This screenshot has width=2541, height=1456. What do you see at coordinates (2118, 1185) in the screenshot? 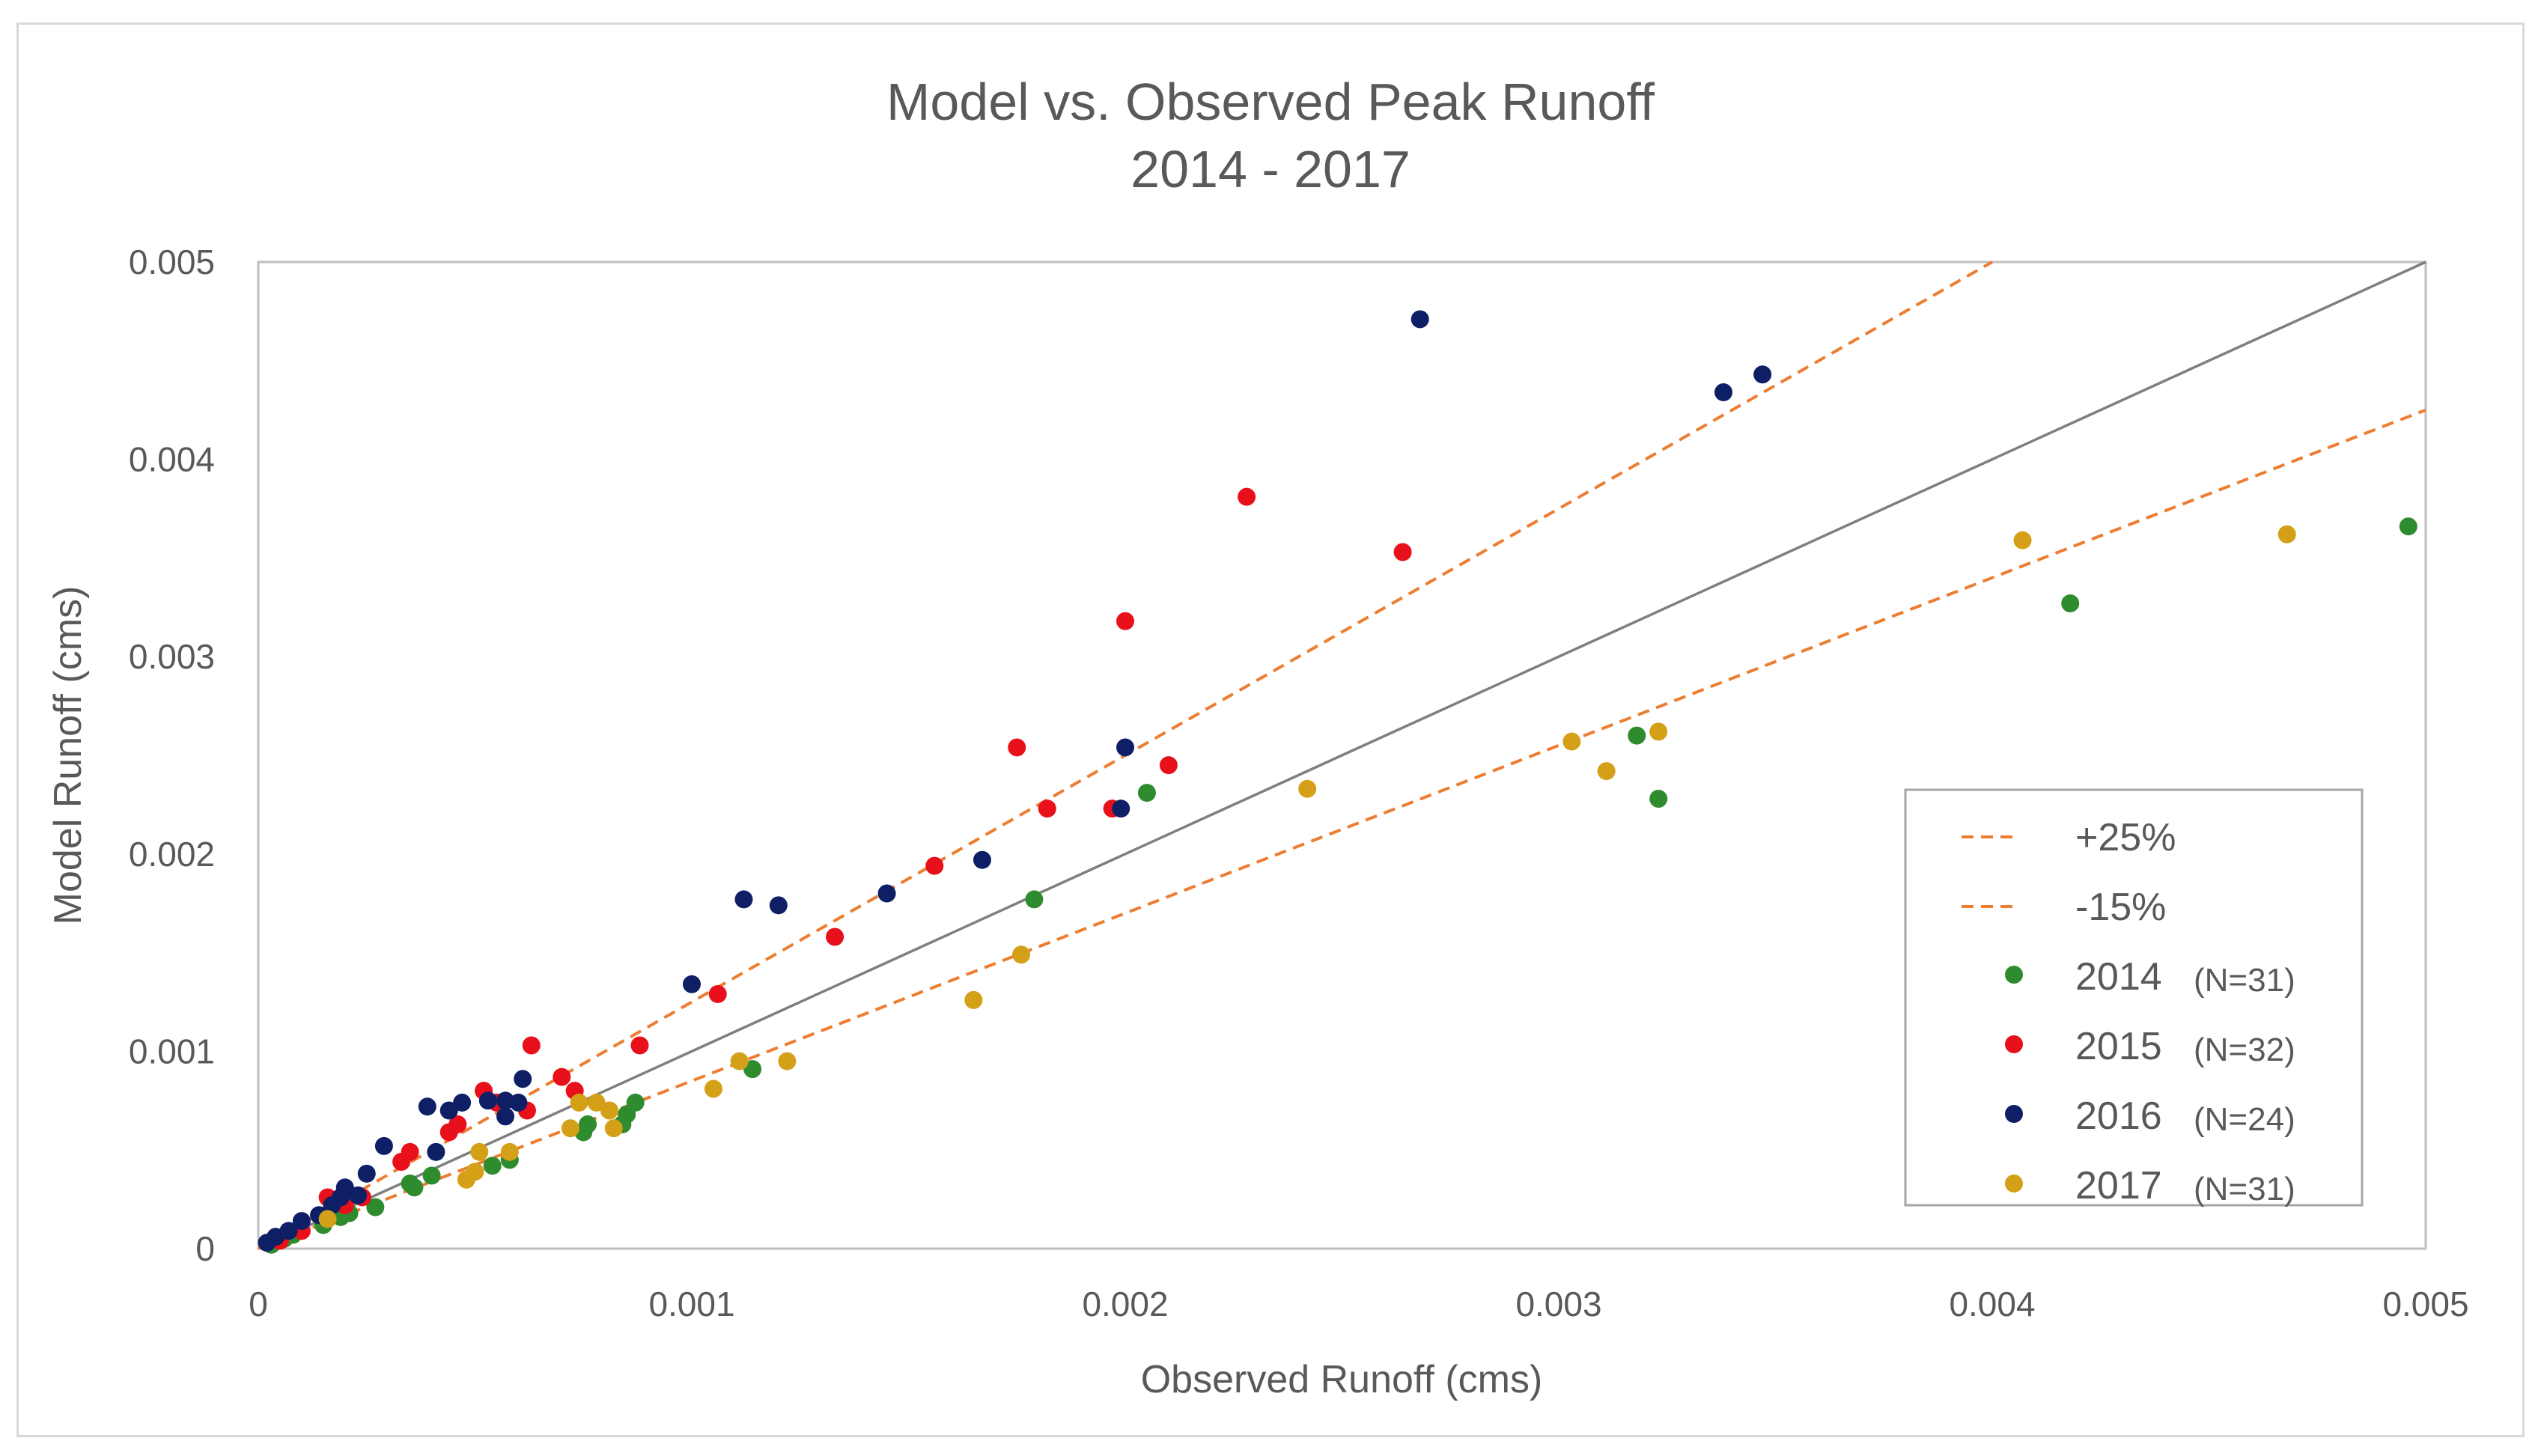
I see `legend-label: 2017` at bounding box center [2118, 1185].